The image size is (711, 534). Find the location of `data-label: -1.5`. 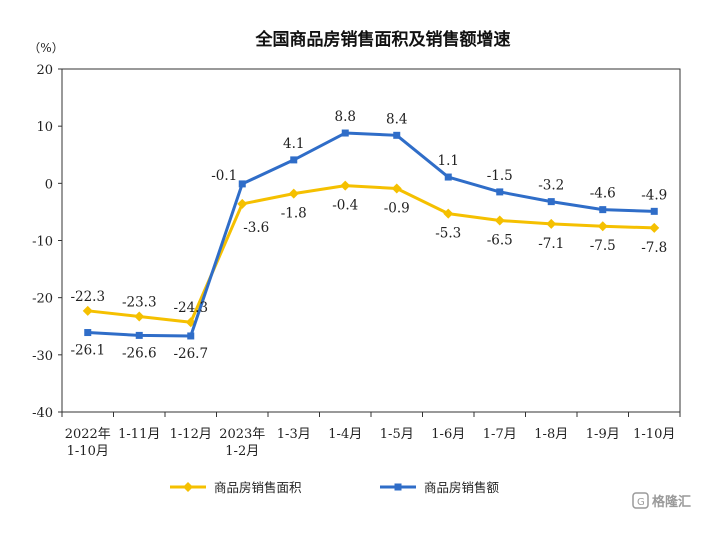

data-label: -1.5 is located at coordinates (500, 176).